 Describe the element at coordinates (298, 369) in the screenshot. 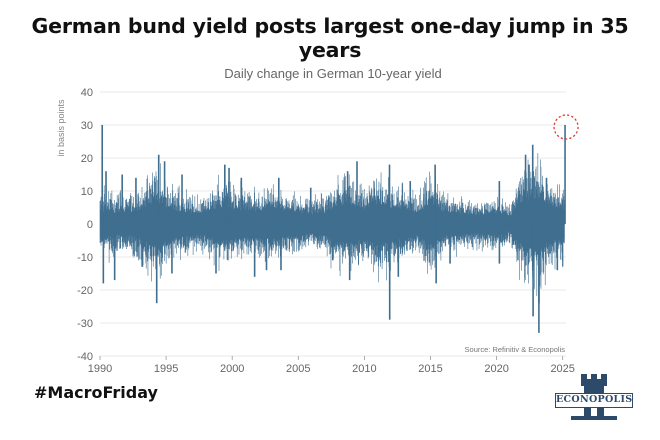

I see `x-tick-label: 2005` at that location.